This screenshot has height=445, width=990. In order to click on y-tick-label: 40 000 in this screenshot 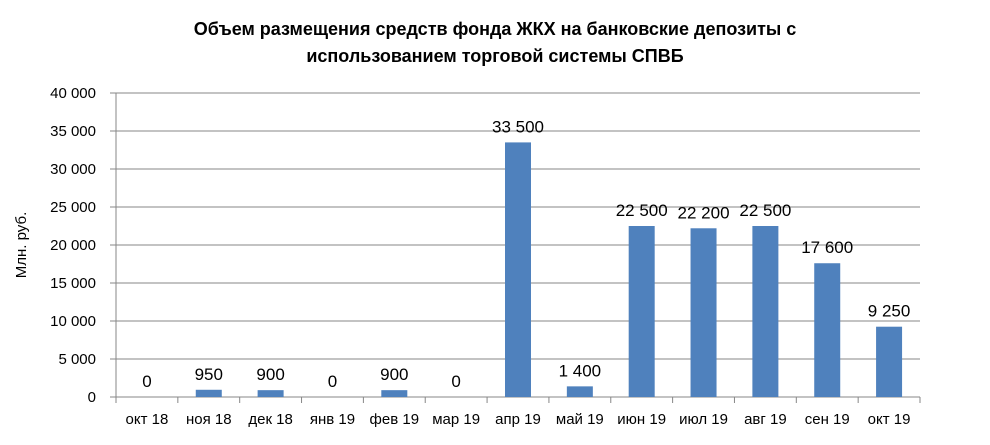, I will do `click(73, 93)`.